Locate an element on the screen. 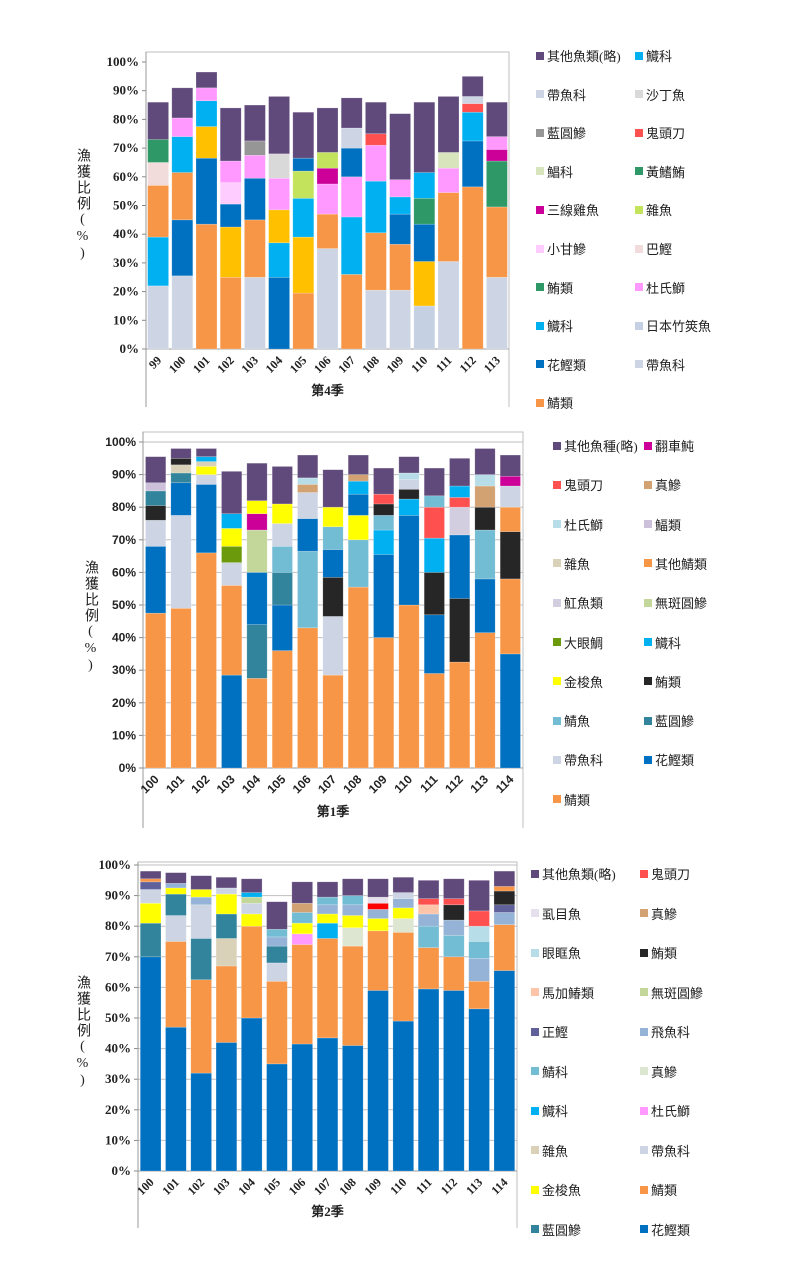  legend-label: 鯖科 is located at coordinates (555, 1072).